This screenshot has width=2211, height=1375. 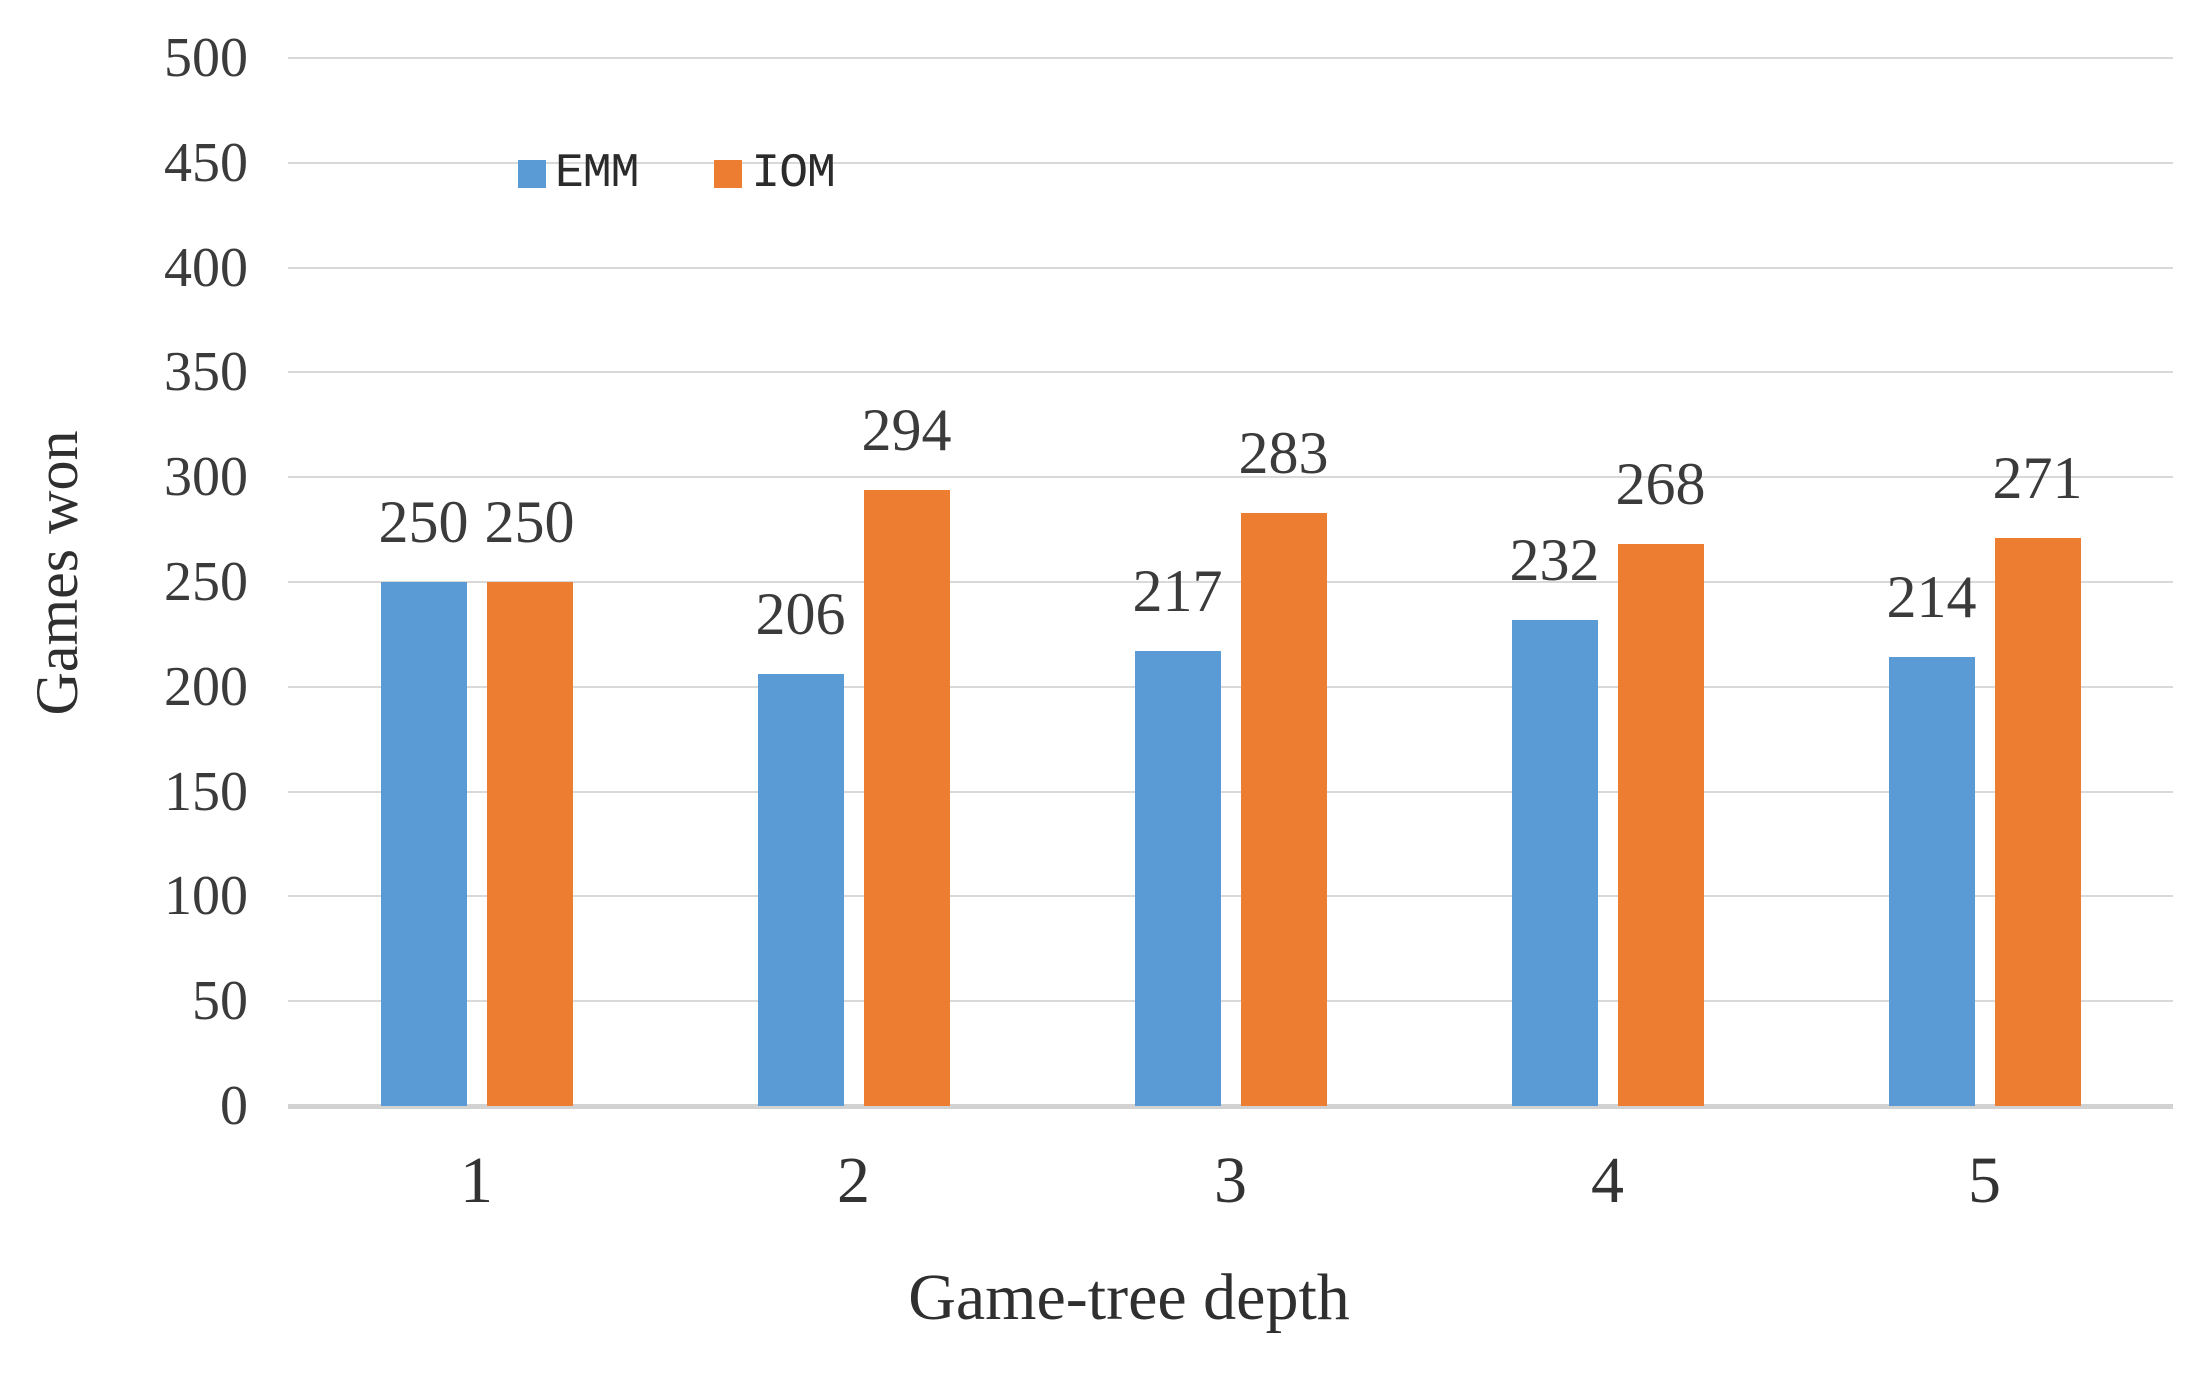 I want to click on x-tick-label: 3, so click(x=1230, y=1180).